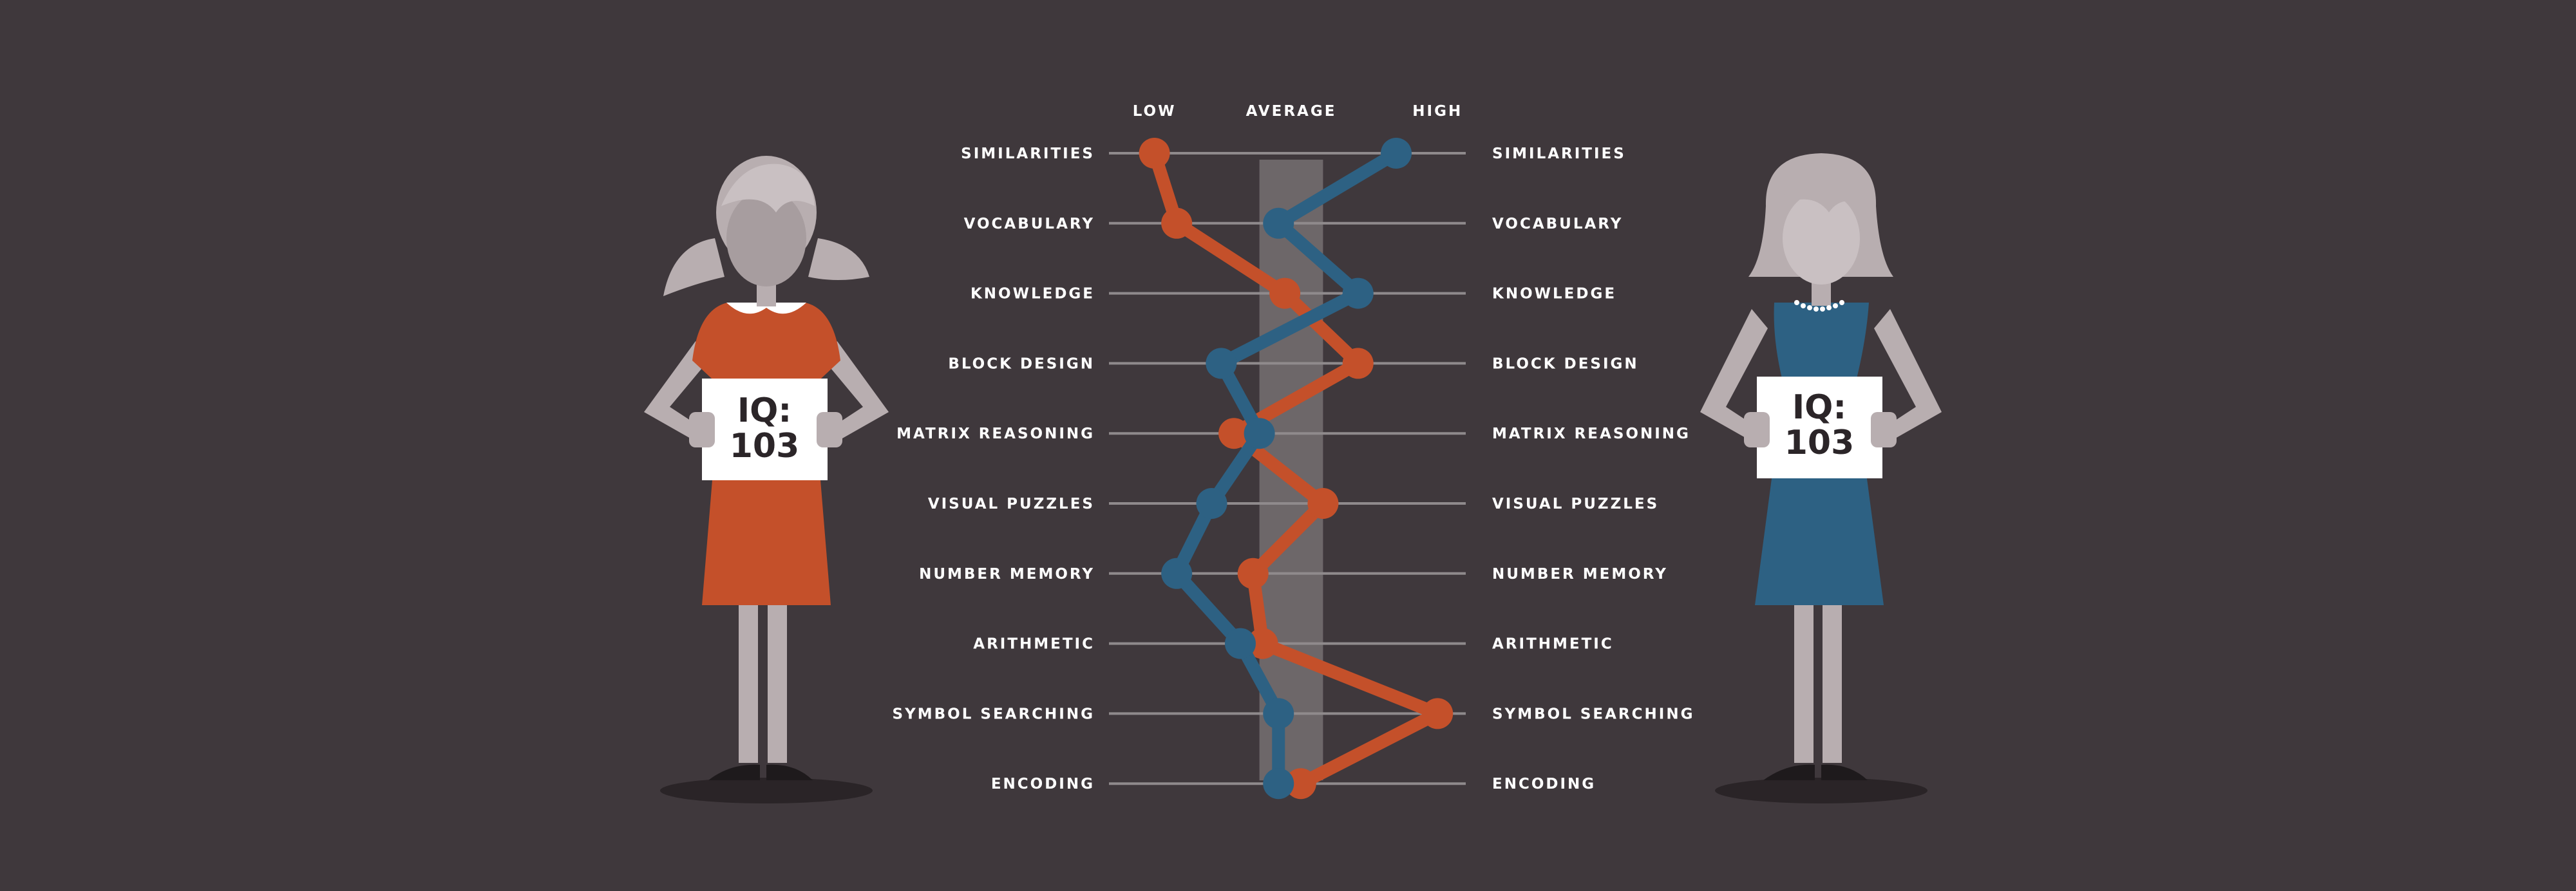 The height and width of the screenshot is (891, 2576). What do you see at coordinates (1028, 153) in the screenshot?
I see `row-label-left-similarities: SIMILARITIES` at bounding box center [1028, 153].